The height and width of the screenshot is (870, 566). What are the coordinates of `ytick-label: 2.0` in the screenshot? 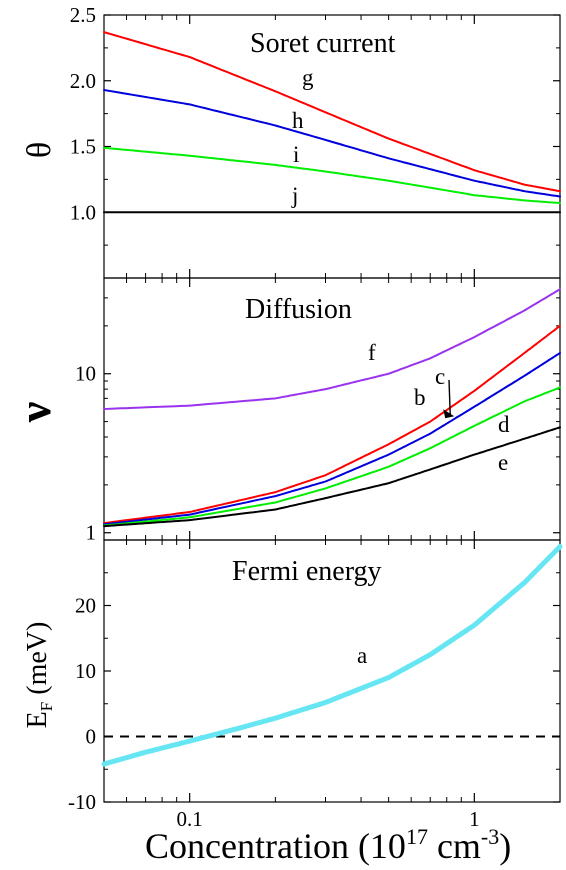 It's located at (83, 81).